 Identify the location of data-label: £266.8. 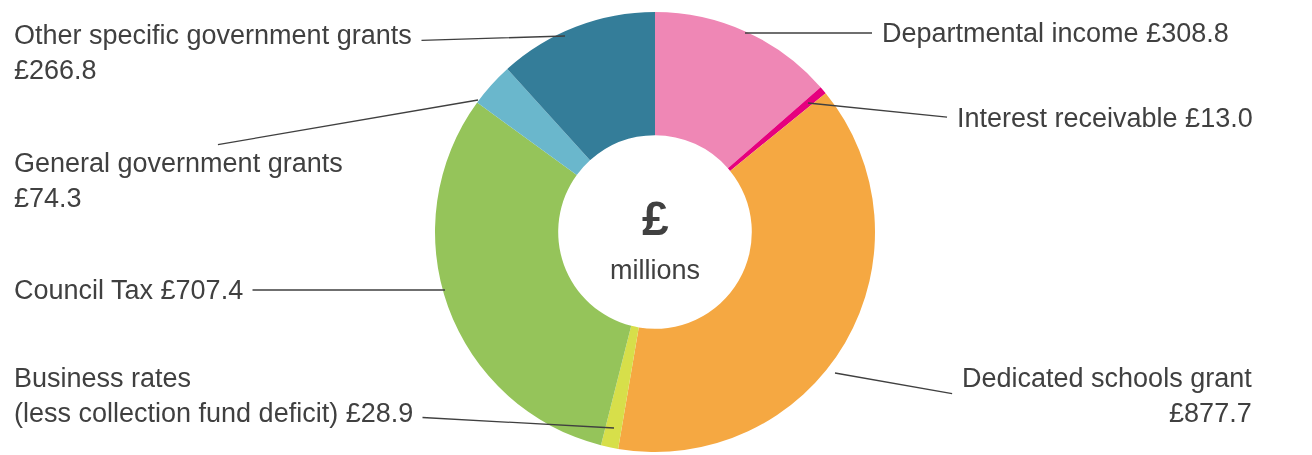
(55, 70).